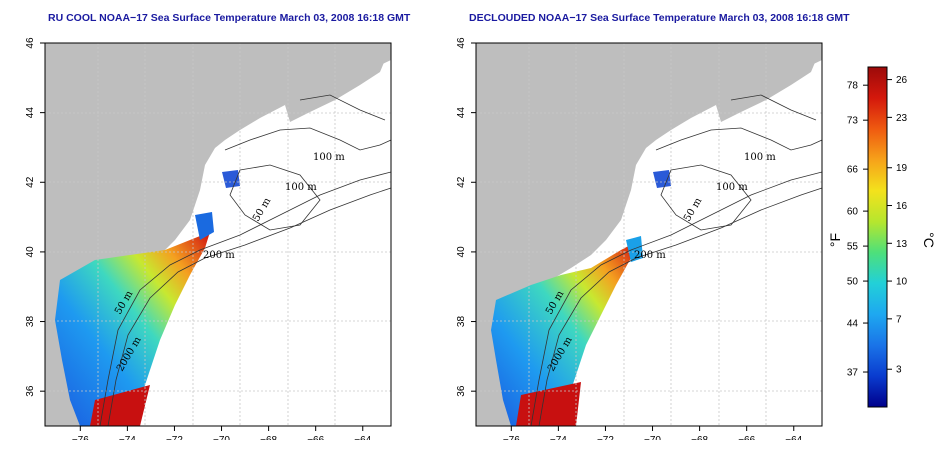  What do you see at coordinates (902, 244) in the screenshot?
I see `c-tick-label: 13` at bounding box center [902, 244].